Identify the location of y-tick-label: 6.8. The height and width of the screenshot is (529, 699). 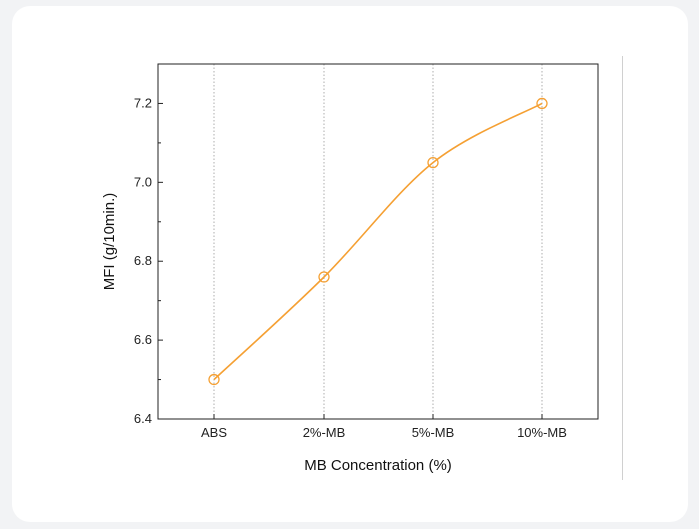
(143, 260).